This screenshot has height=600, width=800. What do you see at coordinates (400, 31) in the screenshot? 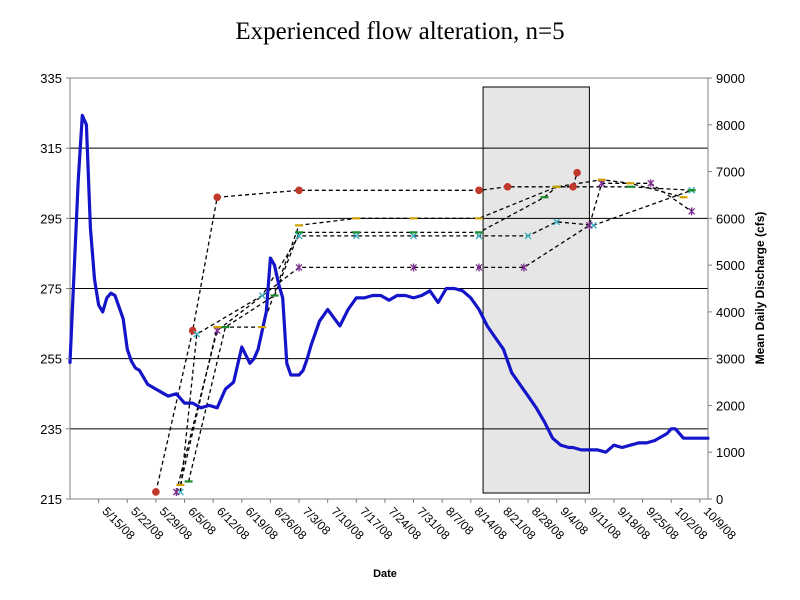
I see `chart-title: Experienced flow alteration, n=5` at bounding box center [400, 31].